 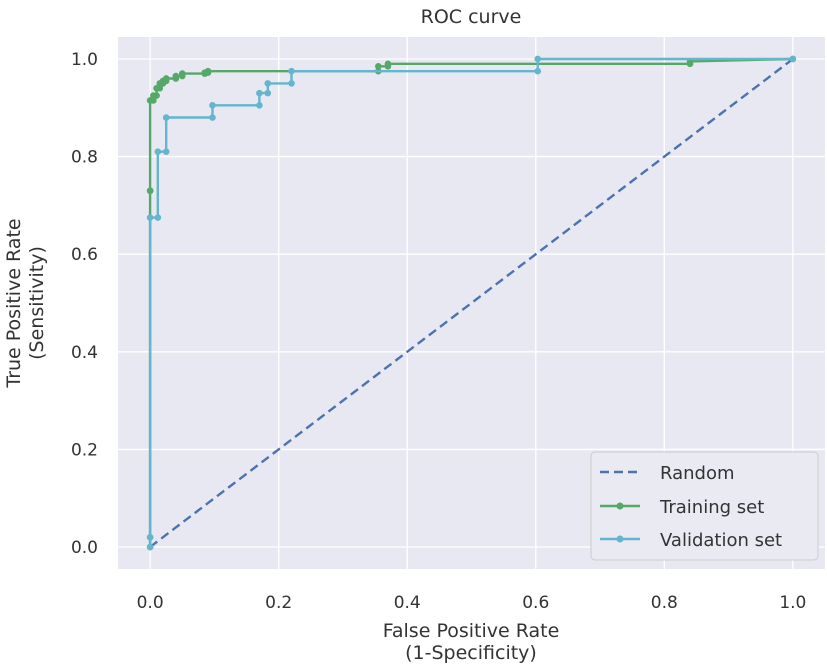 What do you see at coordinates (84, 353) in the screenshot?
I see `y-tick-label: 0.4` at bounding box center [84, 353].